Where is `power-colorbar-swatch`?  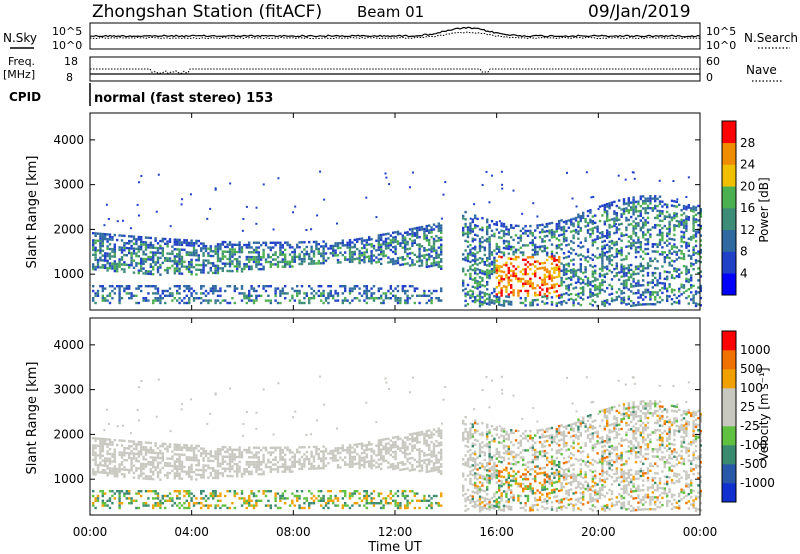 power-colorbar-swatch is located at coordinates (729, 132).